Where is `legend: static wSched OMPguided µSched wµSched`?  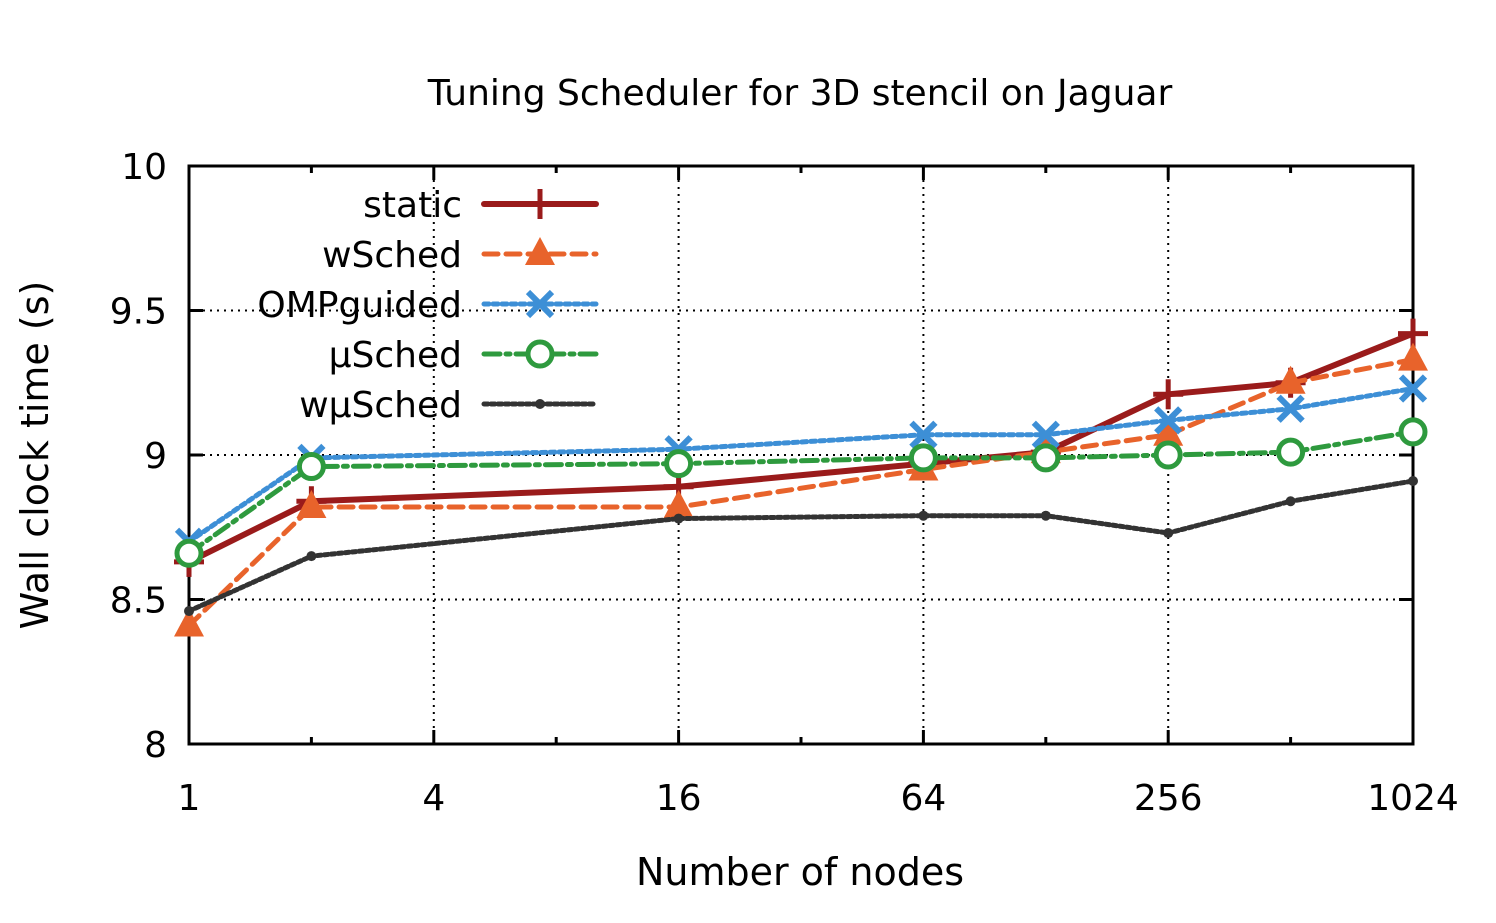 legend: static wSched OMPguided µSched wµSched is located at coordinates (428, 305).